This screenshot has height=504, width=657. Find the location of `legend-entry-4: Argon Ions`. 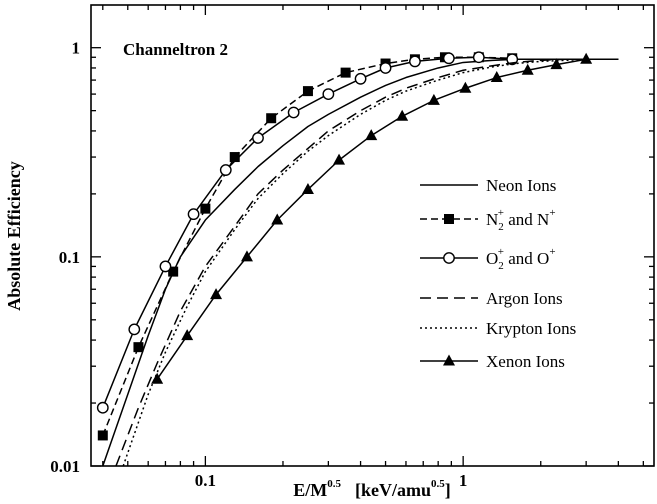

legend-entry-4: Argon Ions is located at coordinates (491, 298).